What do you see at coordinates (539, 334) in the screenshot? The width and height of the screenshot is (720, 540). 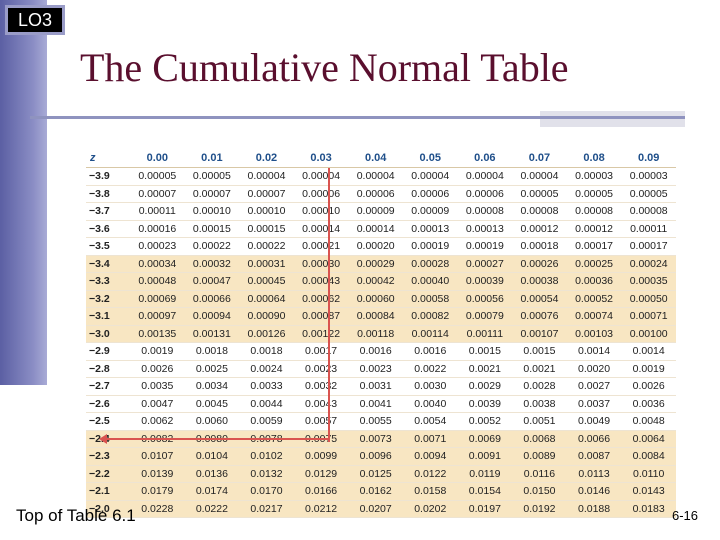 I see `probability-cell: 0.00107` at bounding box center [539, 334].